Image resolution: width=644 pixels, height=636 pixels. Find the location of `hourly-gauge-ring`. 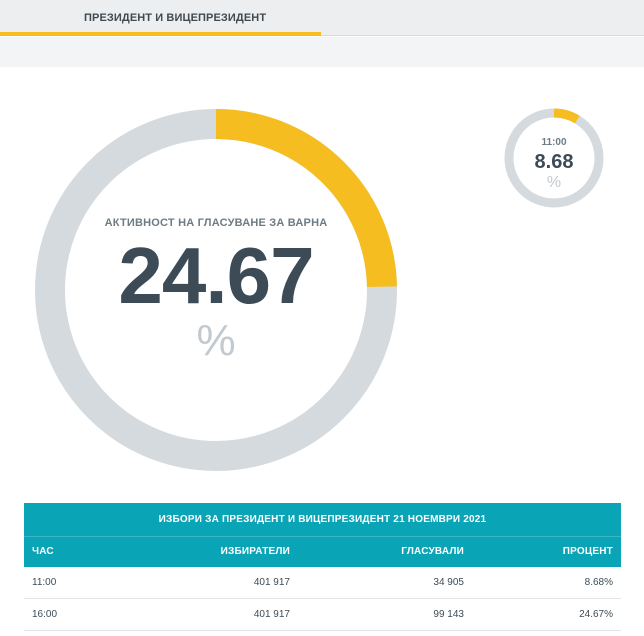

hourly-gauge-ring is located at coordinates (554, 158).